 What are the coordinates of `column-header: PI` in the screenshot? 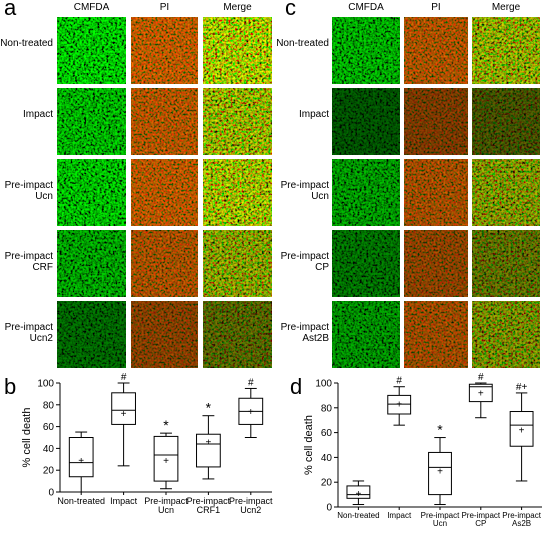 It's located at (164, 7).